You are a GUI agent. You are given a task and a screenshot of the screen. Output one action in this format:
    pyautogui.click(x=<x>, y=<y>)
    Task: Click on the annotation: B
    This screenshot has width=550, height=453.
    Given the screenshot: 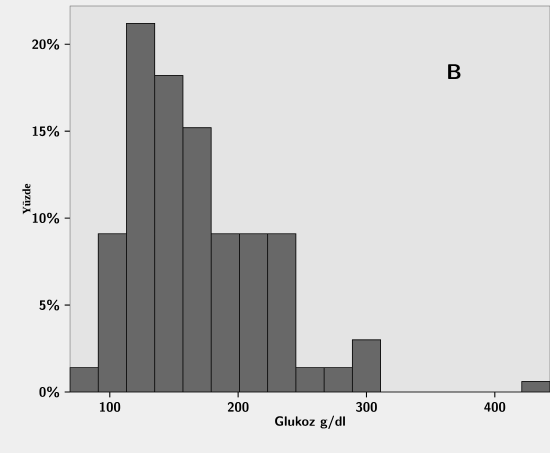 What is the action you would take?
    pyautogui.click(x=454, y=72)
    